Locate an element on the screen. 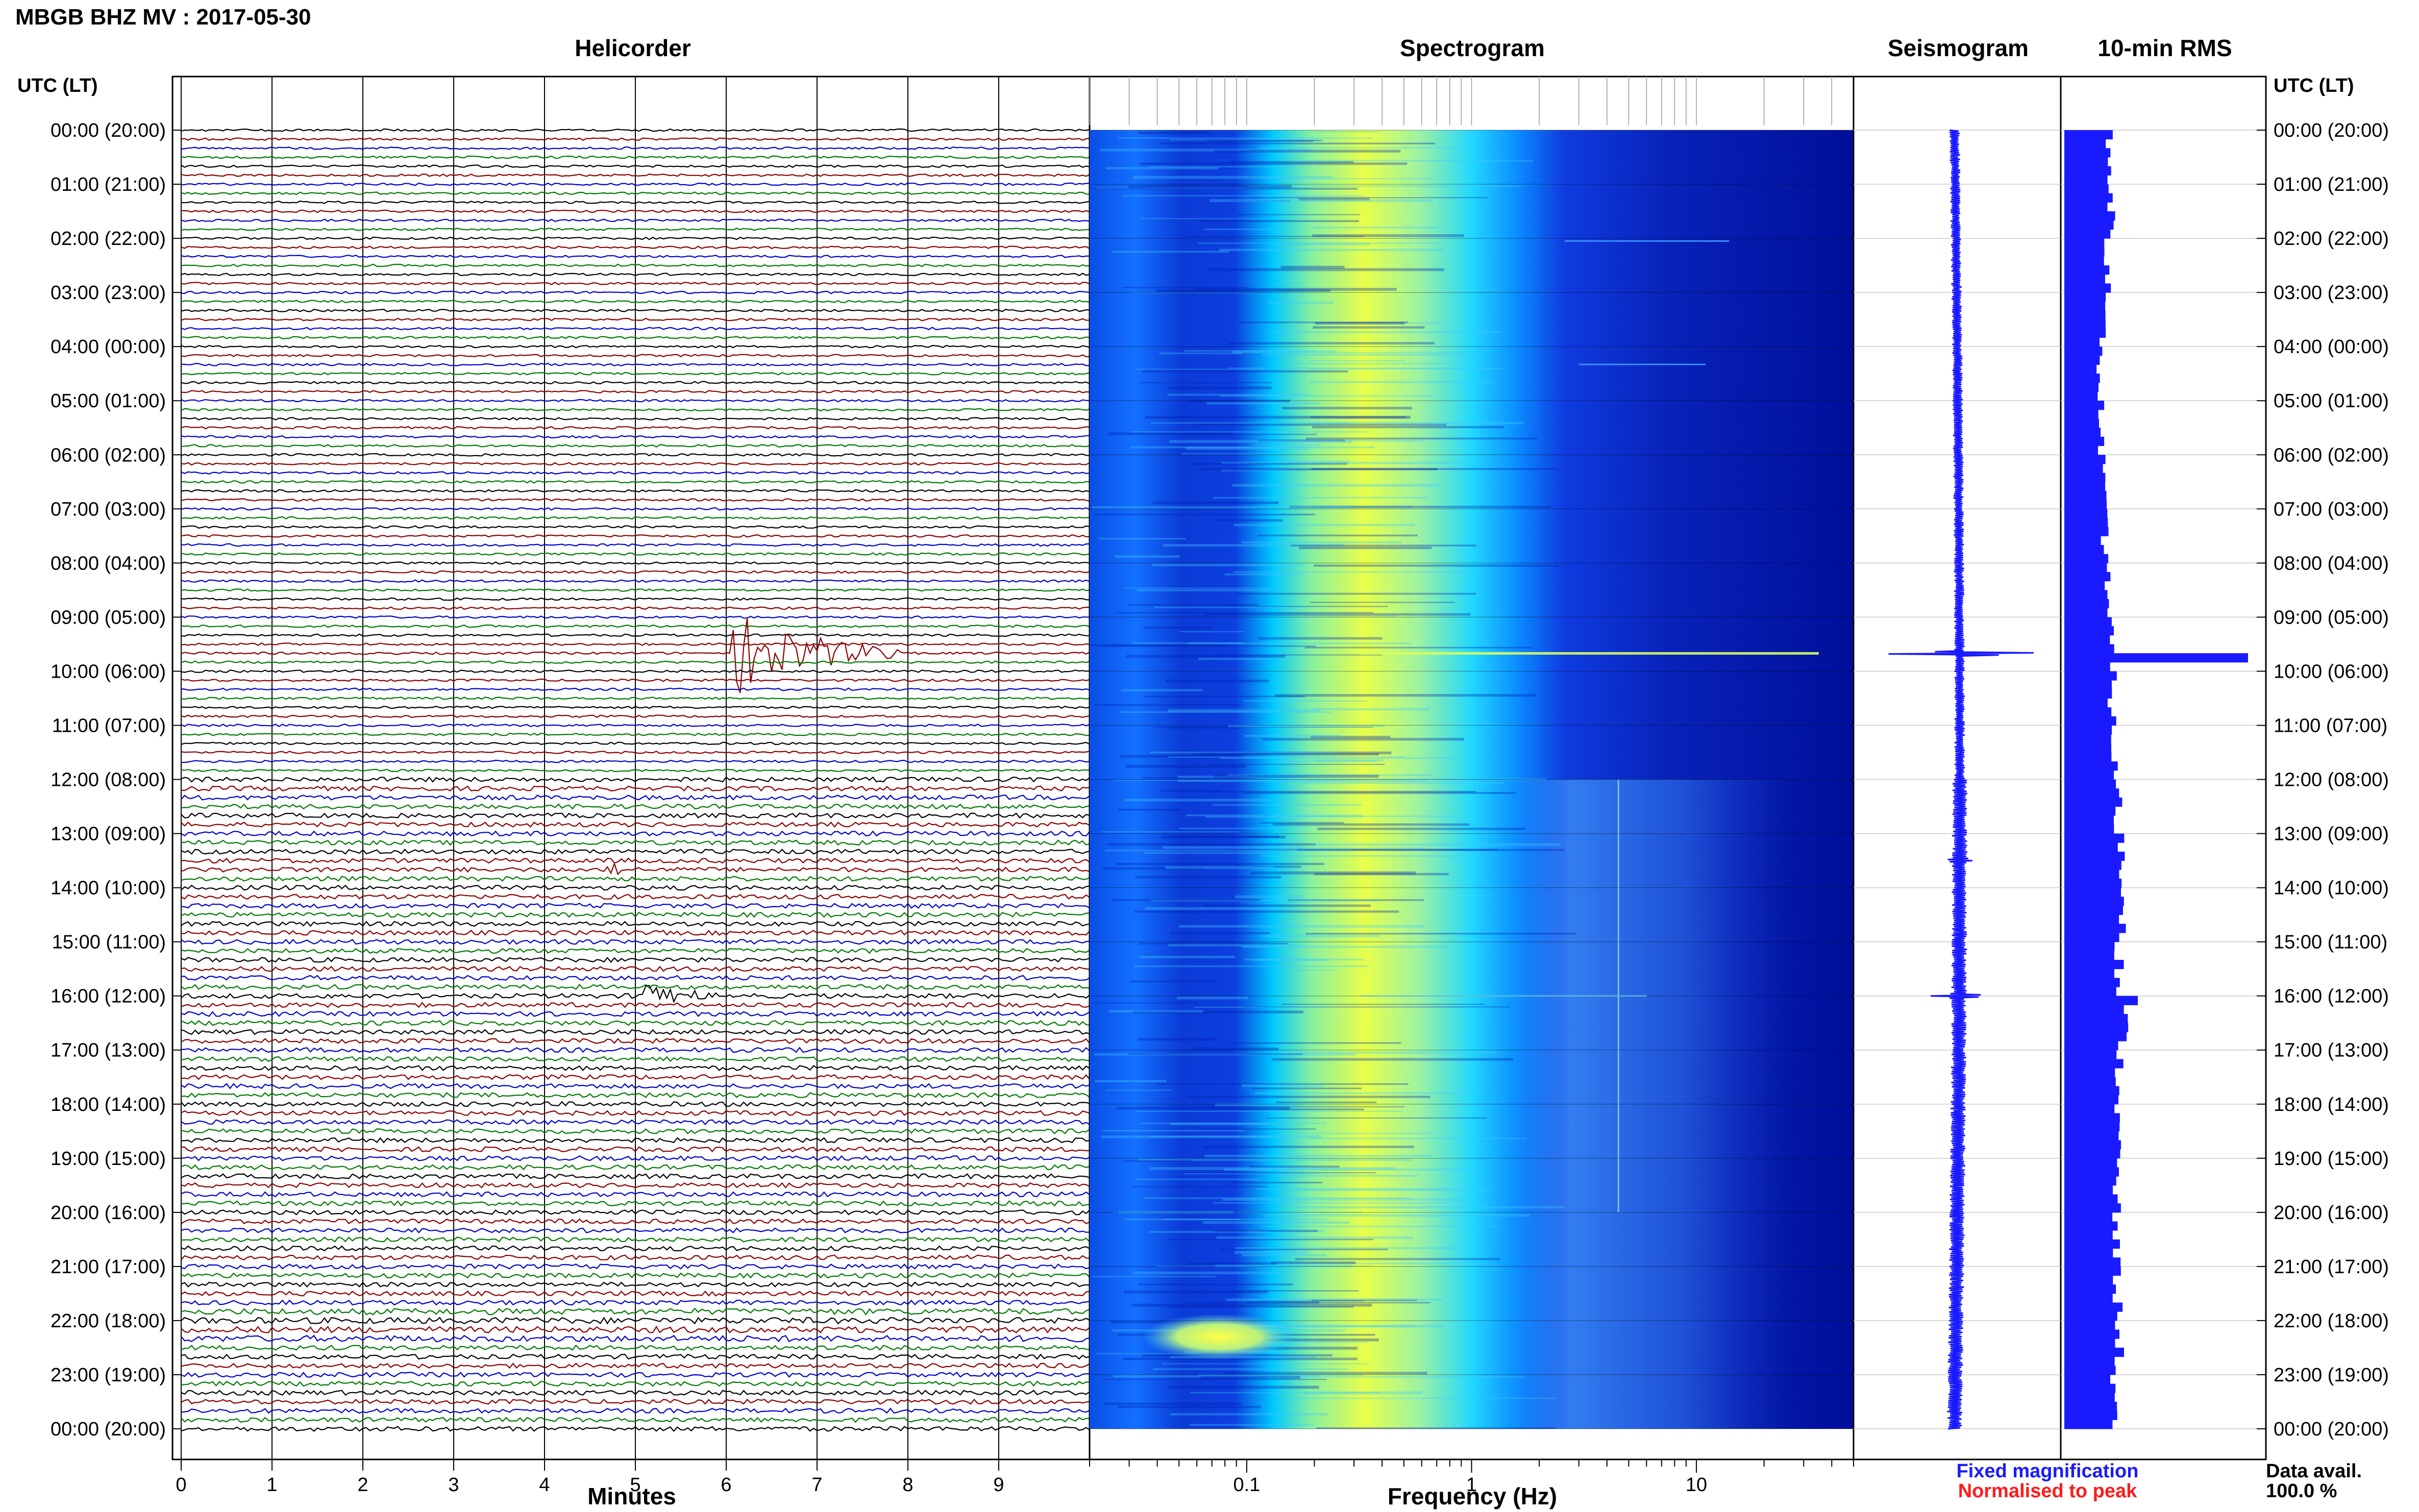 Image resolution: width=2419 pixels, height=1512 pixels. time-label-left: 23:00 (19:00) is located at coordinates (108, 1375).